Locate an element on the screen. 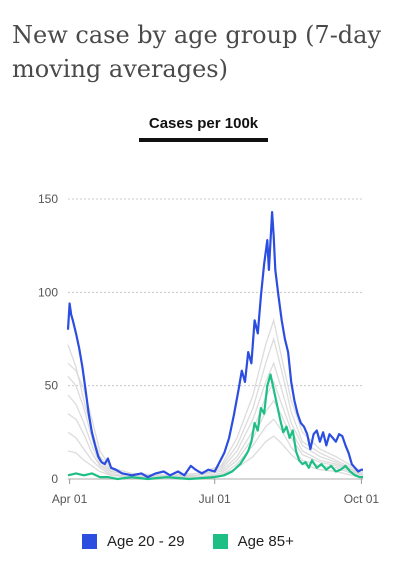 This screenshot has height=580, width=414. legend-item-age-20-29: Age 20 - 29 is located at coordinates (133, 541).